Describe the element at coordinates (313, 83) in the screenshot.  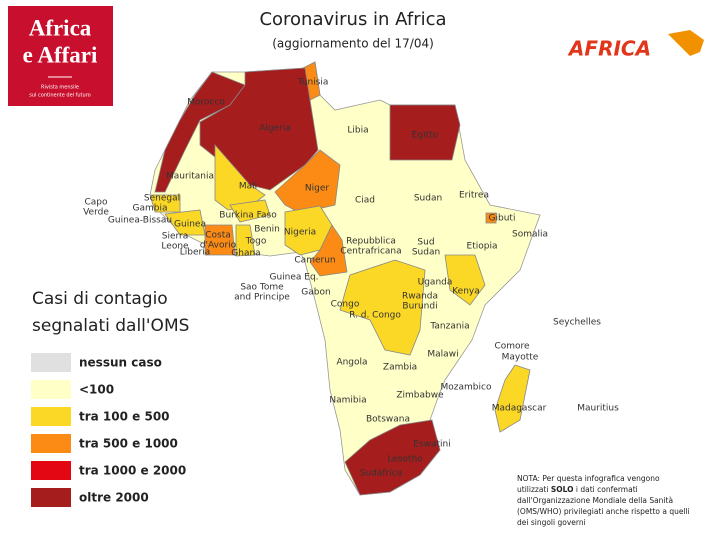
I see `country-label: Tunisia` at that location.